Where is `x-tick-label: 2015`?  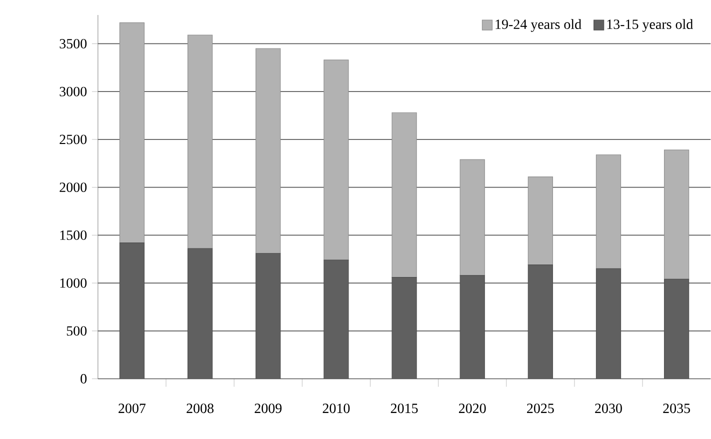 x-tick-label: 2015 is located at coordinates (404, 409).